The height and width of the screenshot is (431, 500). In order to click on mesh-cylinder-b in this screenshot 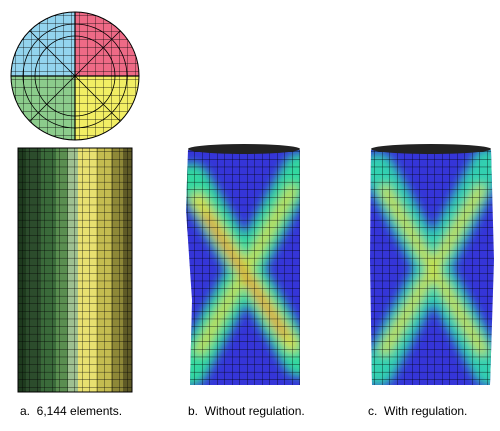, I will do `click(243, 264)`.